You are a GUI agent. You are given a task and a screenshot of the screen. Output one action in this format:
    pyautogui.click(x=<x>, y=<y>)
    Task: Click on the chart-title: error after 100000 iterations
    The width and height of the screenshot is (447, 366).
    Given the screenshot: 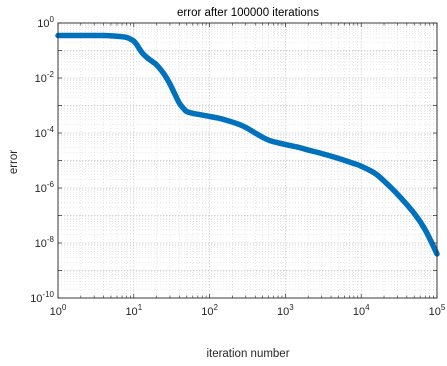 What is the action you would take?
    pyautogui.click(x=248, y=13)
    